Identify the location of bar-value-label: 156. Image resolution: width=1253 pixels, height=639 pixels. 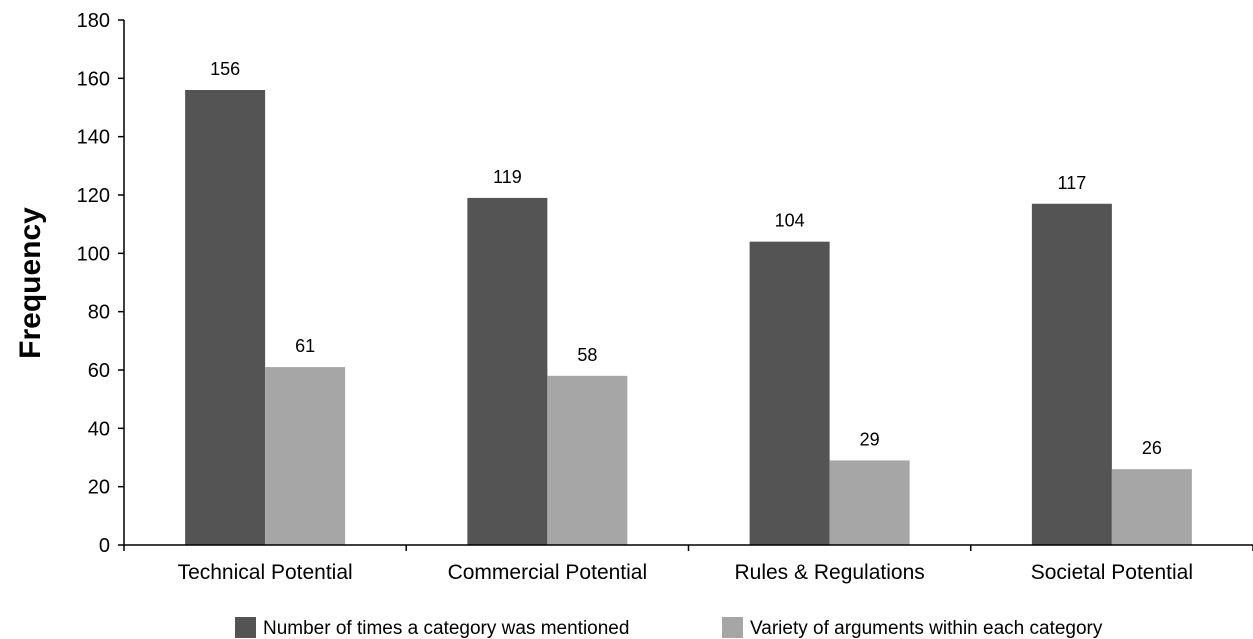
(225, 69).